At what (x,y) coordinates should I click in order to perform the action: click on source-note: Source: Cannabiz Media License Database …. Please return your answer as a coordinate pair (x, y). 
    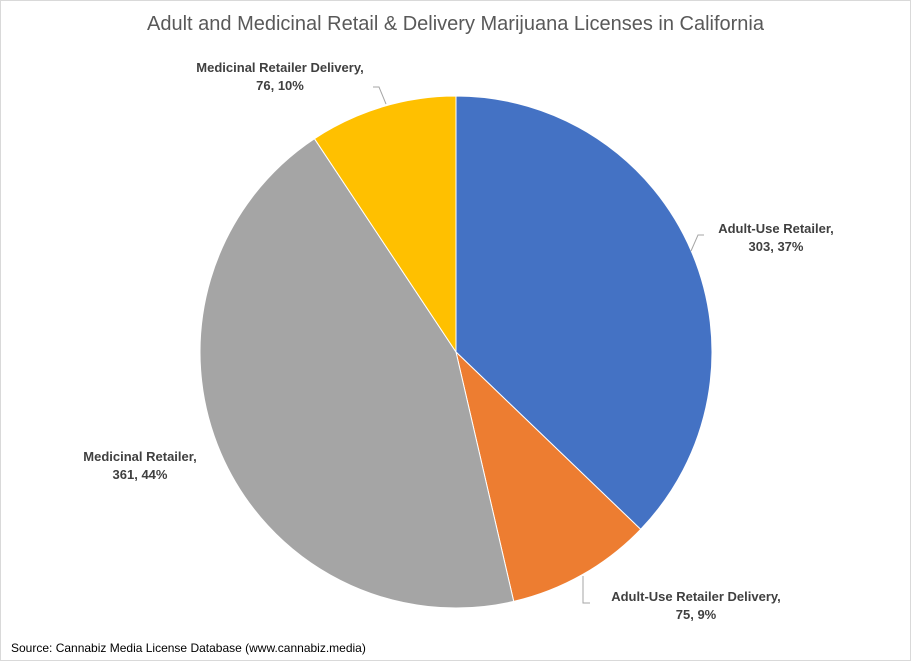
    Looking at the image, I should click on (188, 648).